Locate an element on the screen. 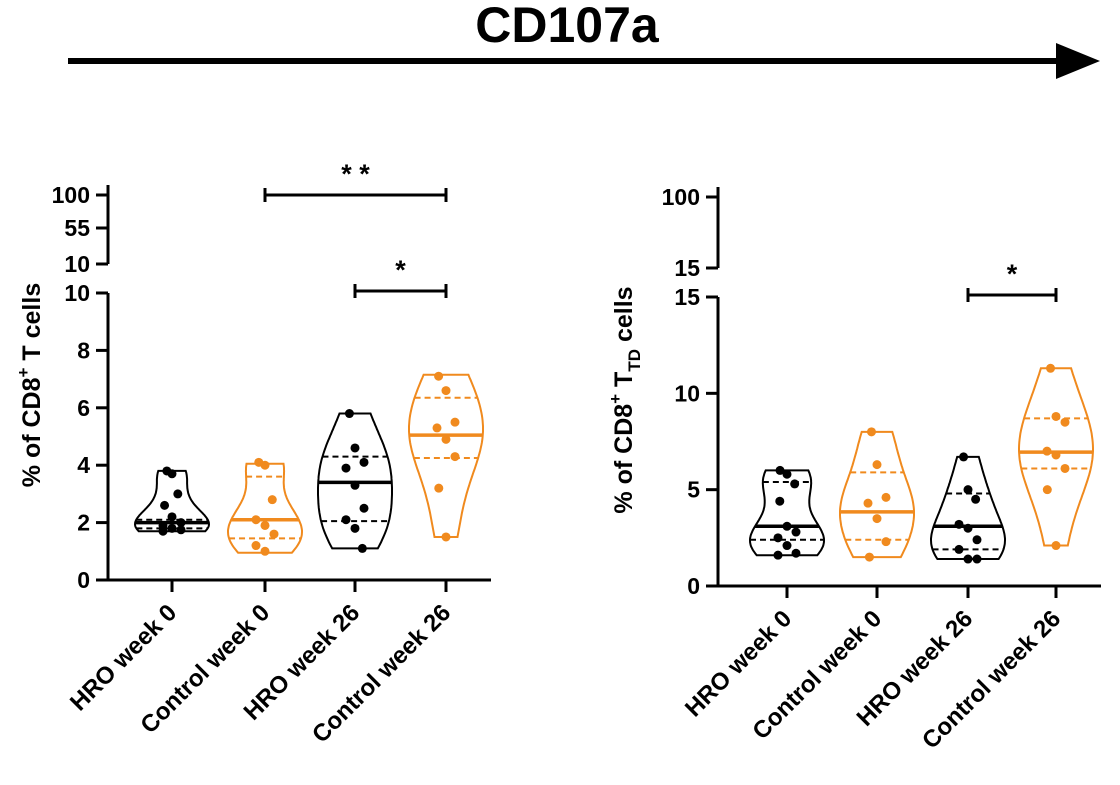 The width and height of the screenshot is (1120, 785). y-tick-label-upper: 55 is located at coordinates (77, 228).